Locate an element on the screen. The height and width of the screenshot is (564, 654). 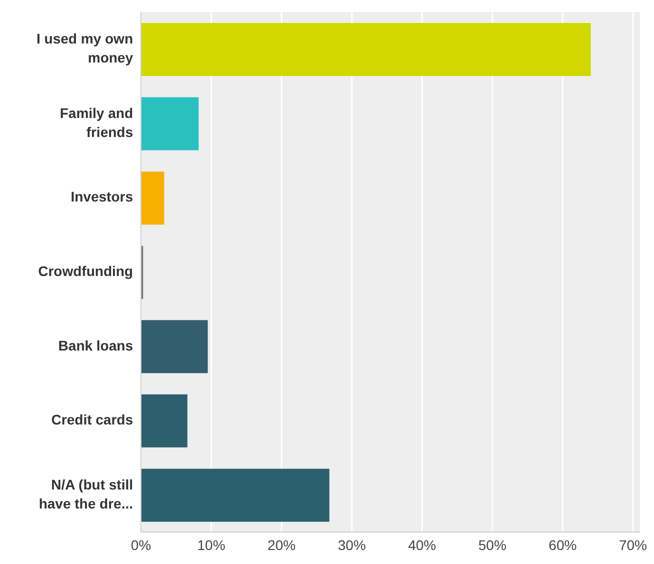
x-tick-label: 40% is located at coordinates (422, 544).